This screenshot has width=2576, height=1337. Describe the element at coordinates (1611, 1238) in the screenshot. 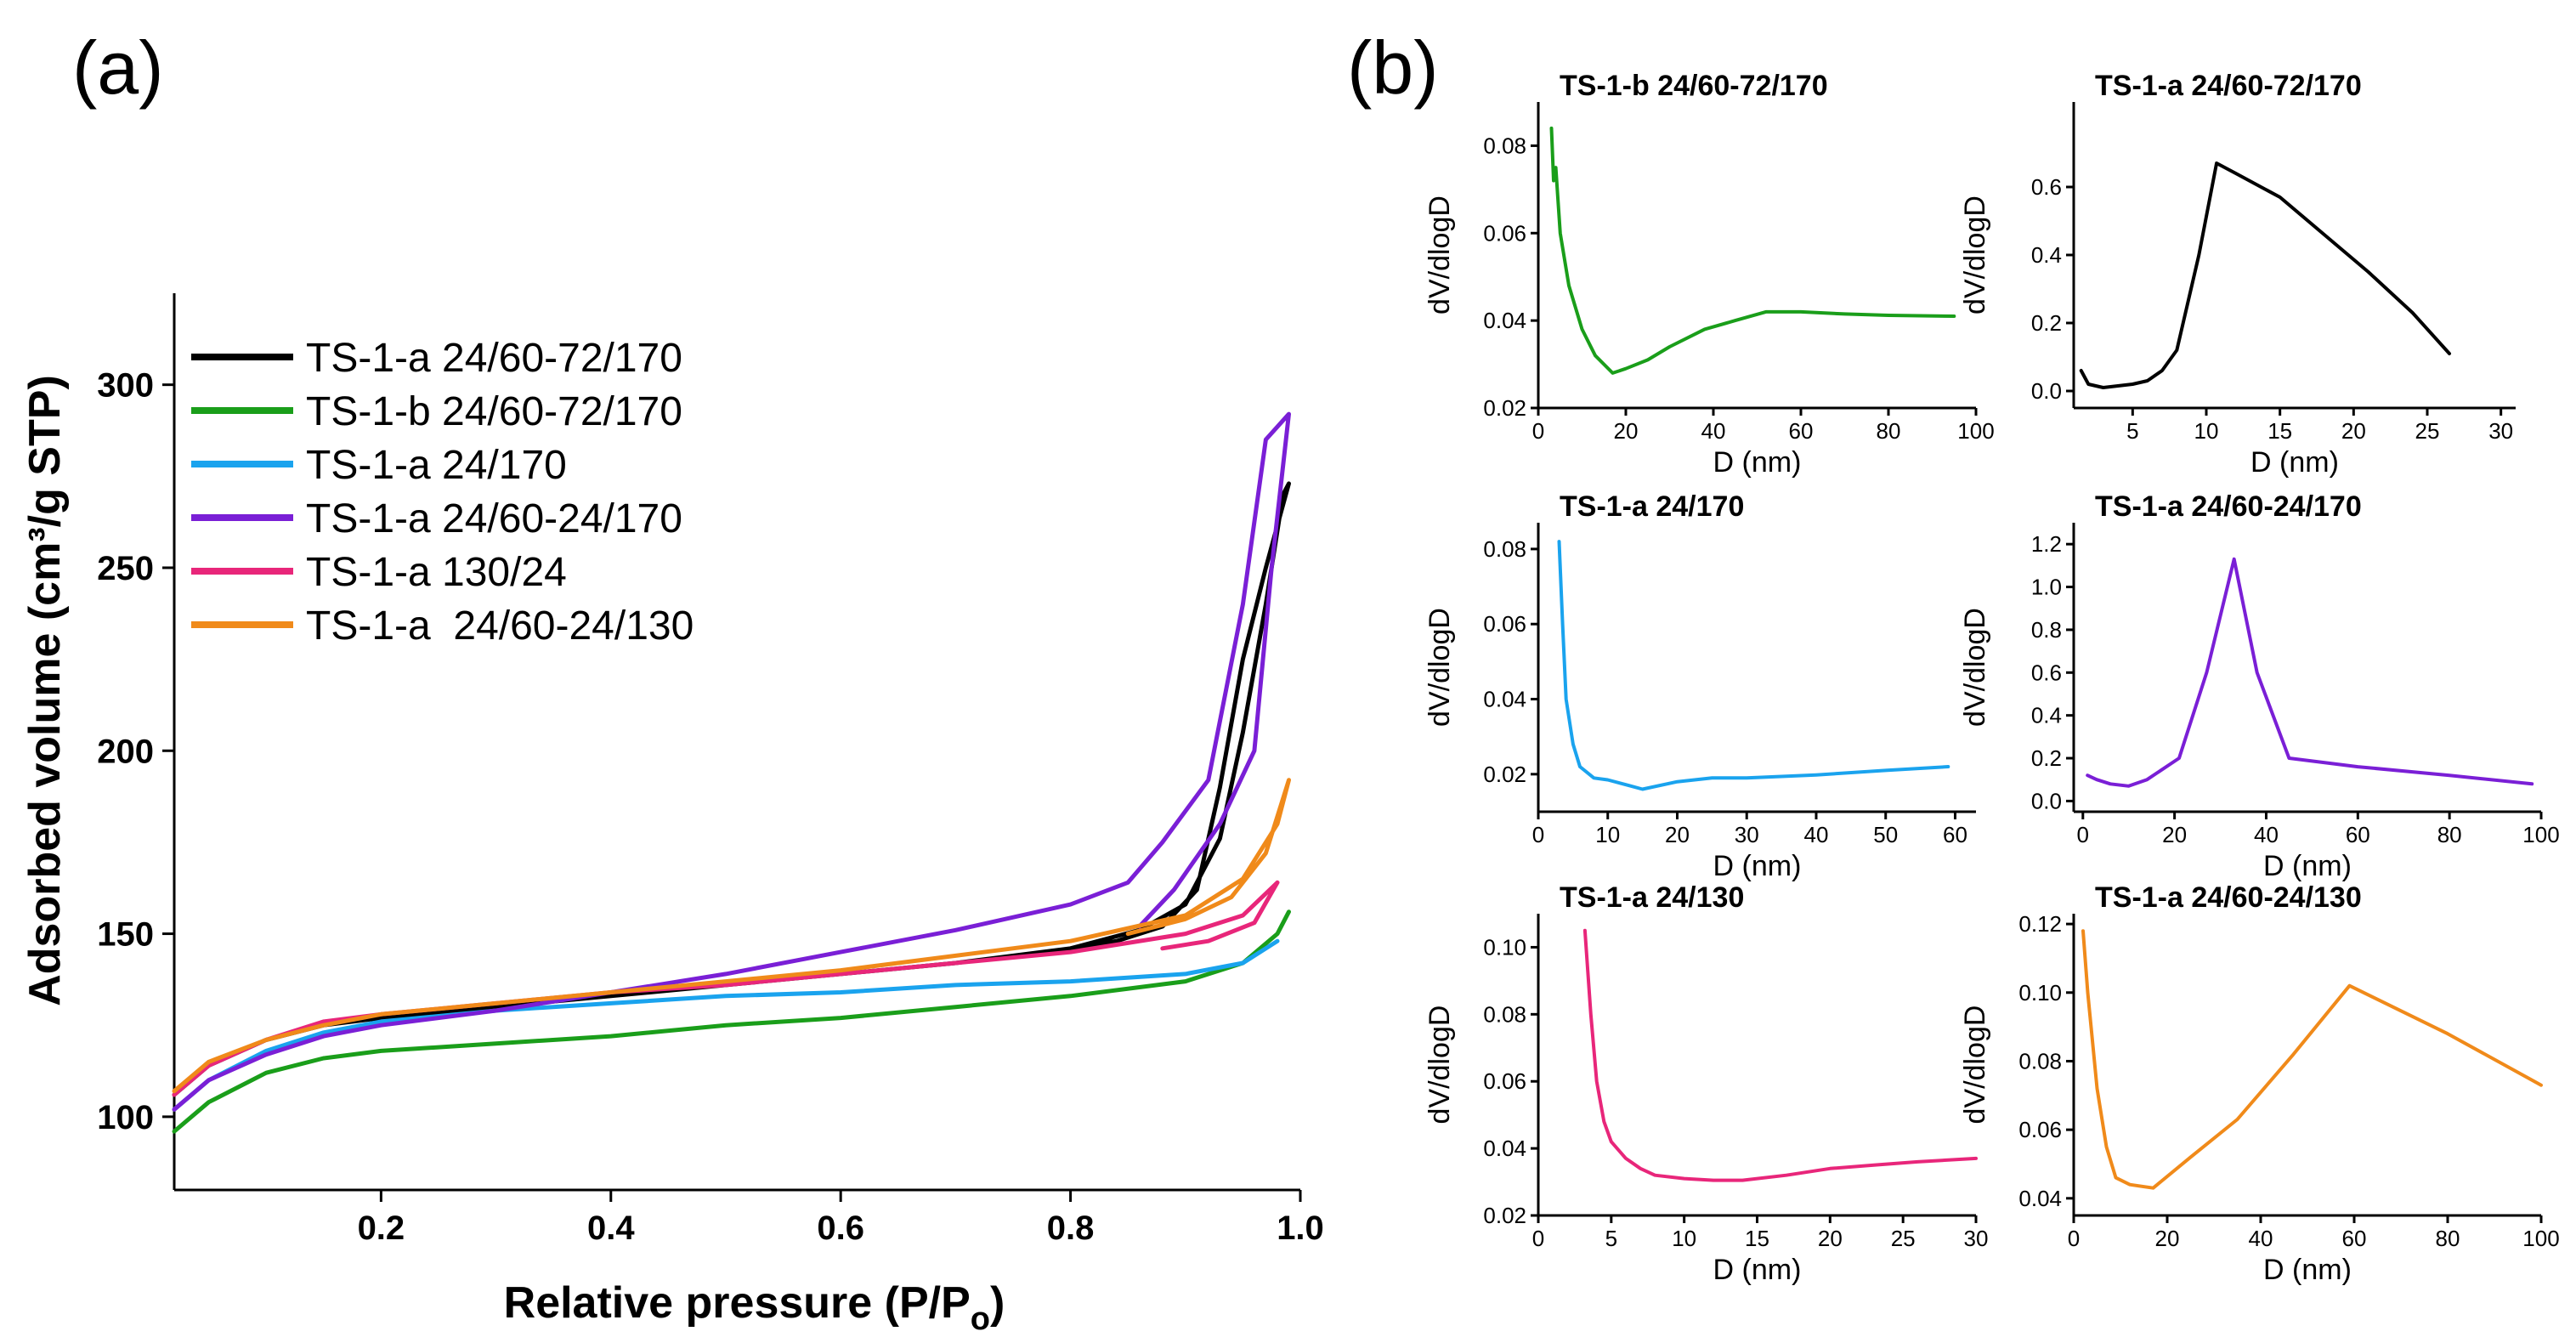

I see `psd-x-tick-label: 5` at that location.